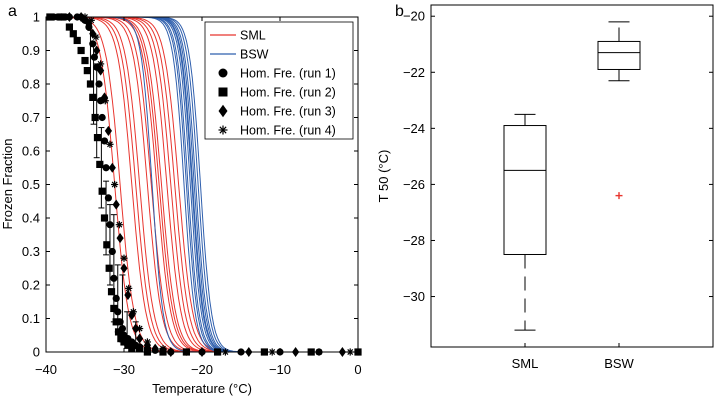  Describe the element at coordinates (253, 36) in the screenshot. I see `legend-label: SML` at that location.